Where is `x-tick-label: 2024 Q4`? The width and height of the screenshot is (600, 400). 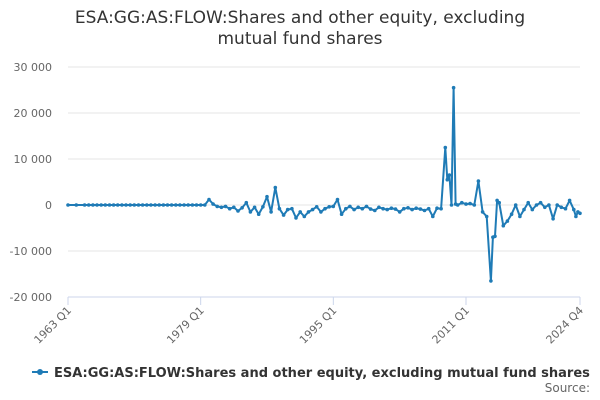
x-tick-label: 2024 Q4 is located at coordinates (565, 325).